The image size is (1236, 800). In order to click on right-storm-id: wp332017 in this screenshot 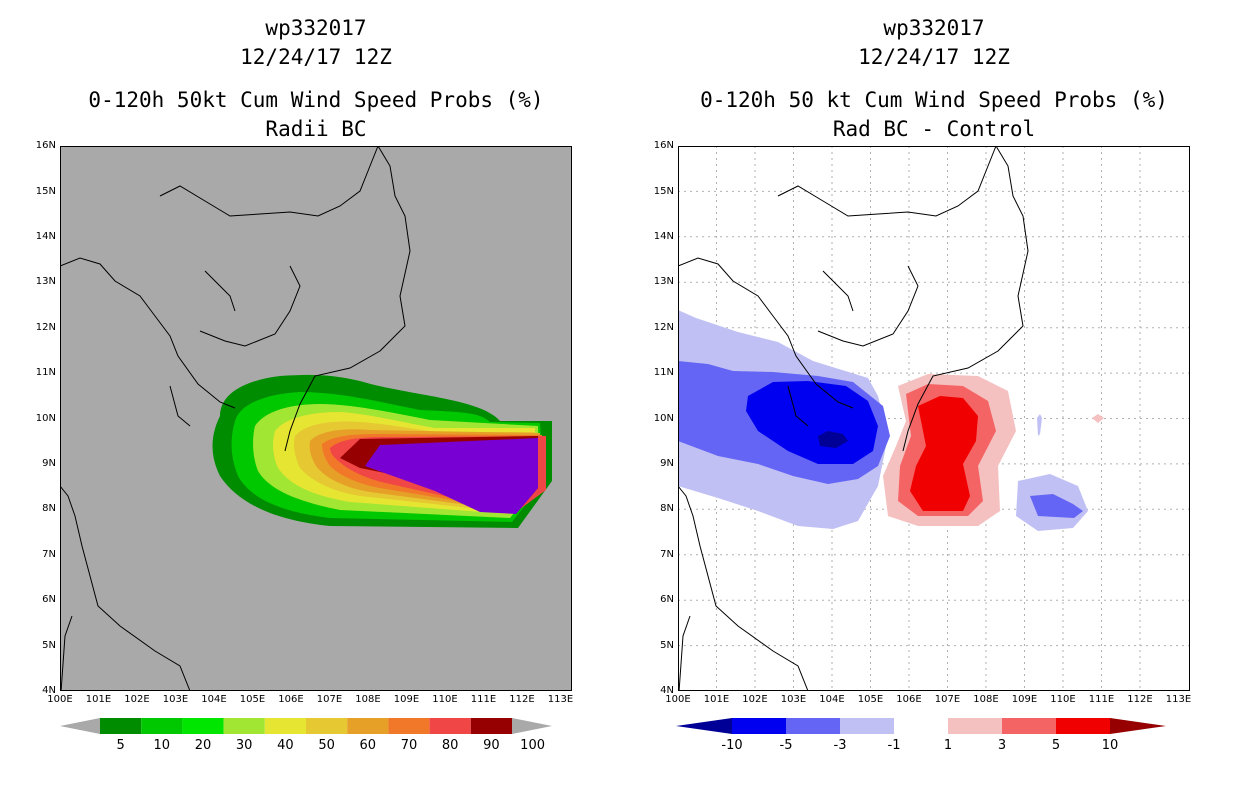, I will do `click(934, 28)`.